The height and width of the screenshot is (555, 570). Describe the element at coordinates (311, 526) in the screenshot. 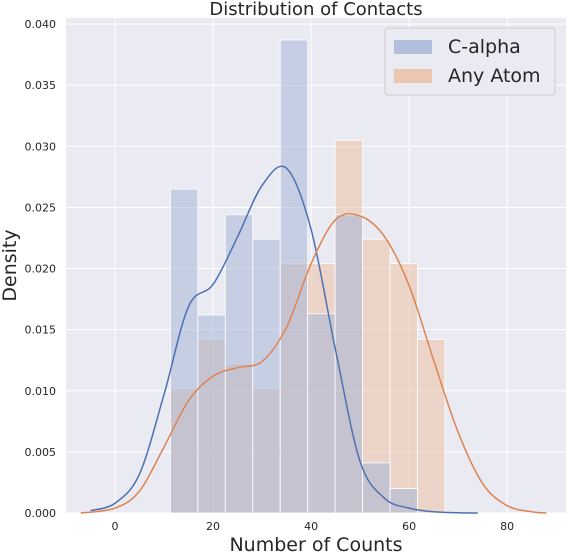

I see `x-tick-label: 40` at that location.